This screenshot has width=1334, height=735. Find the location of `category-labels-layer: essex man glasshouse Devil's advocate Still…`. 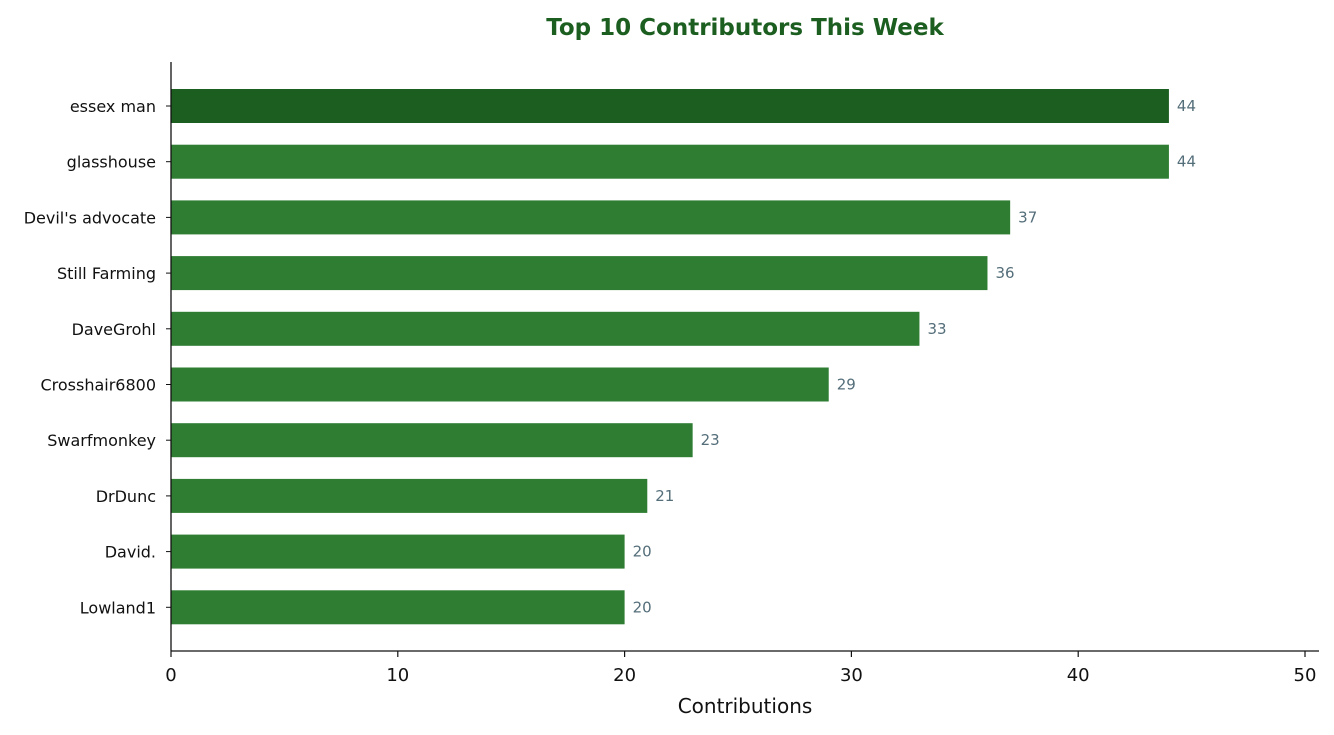

category-labels-layer: essex man glasshouse Devil's advocate Still… is located at coordinates (97, 357).